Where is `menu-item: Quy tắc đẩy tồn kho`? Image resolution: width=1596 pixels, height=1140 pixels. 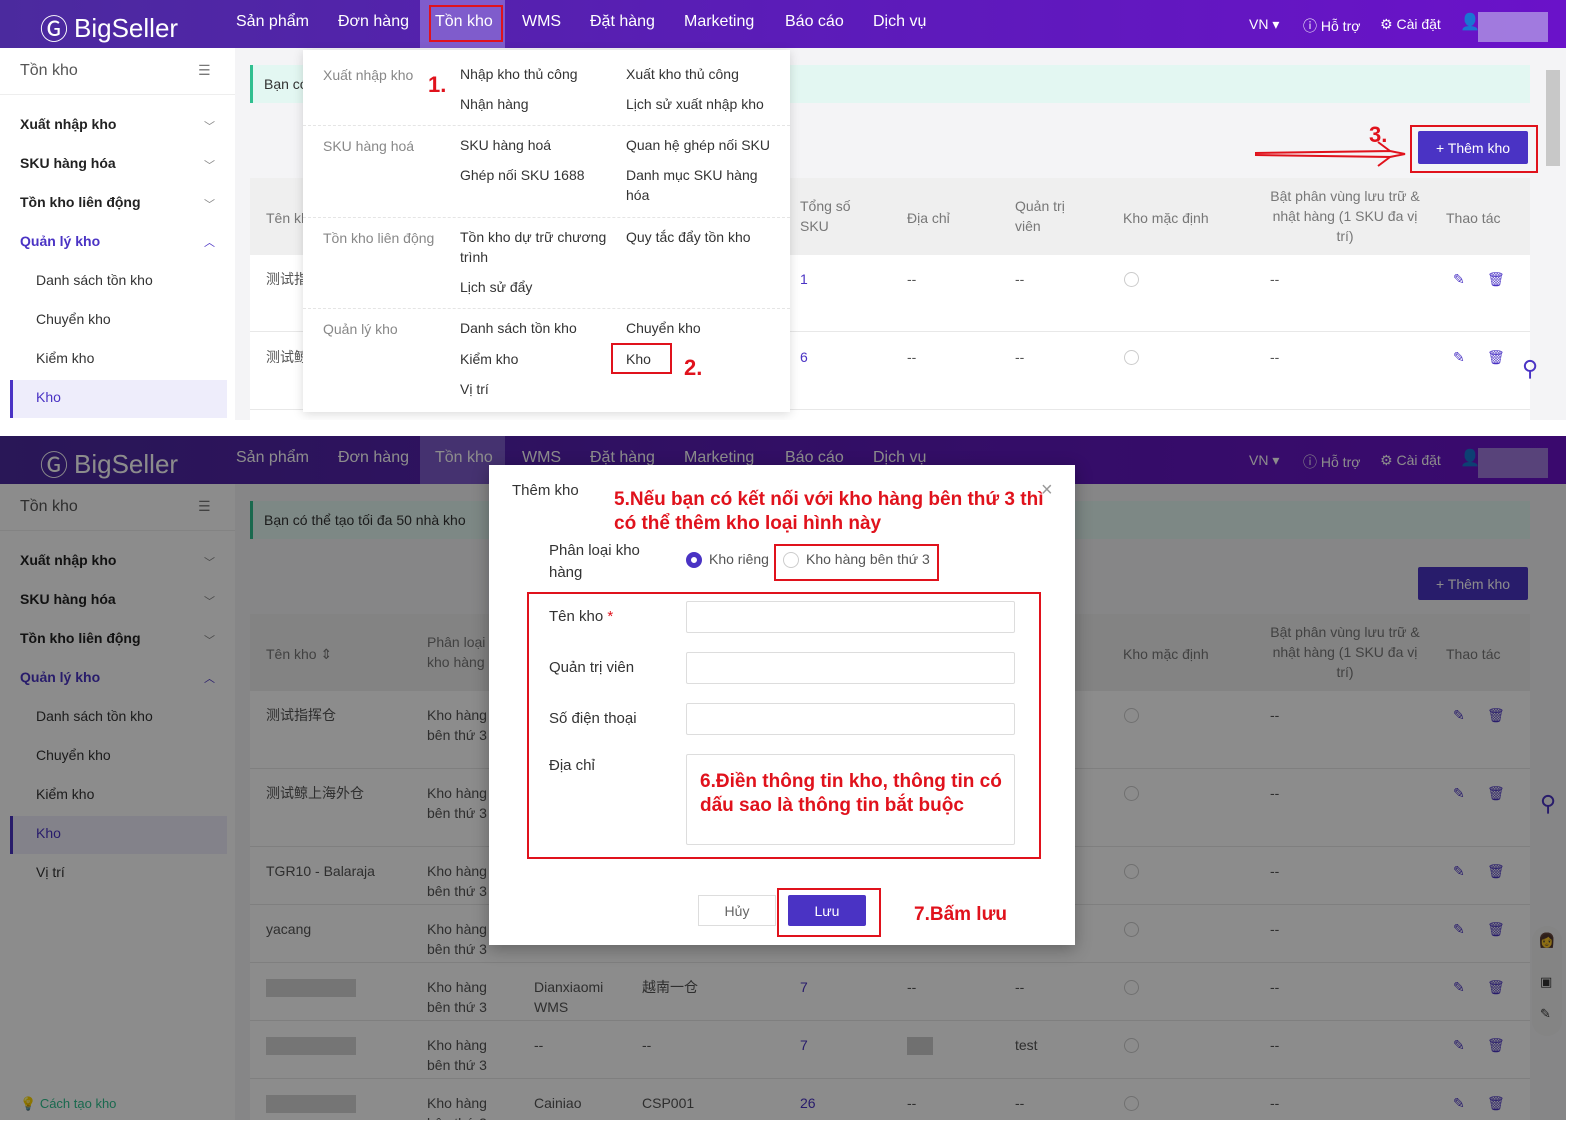
menu-item: Quy tắc đẩy tồn kho is located at coordinates (688, 237).